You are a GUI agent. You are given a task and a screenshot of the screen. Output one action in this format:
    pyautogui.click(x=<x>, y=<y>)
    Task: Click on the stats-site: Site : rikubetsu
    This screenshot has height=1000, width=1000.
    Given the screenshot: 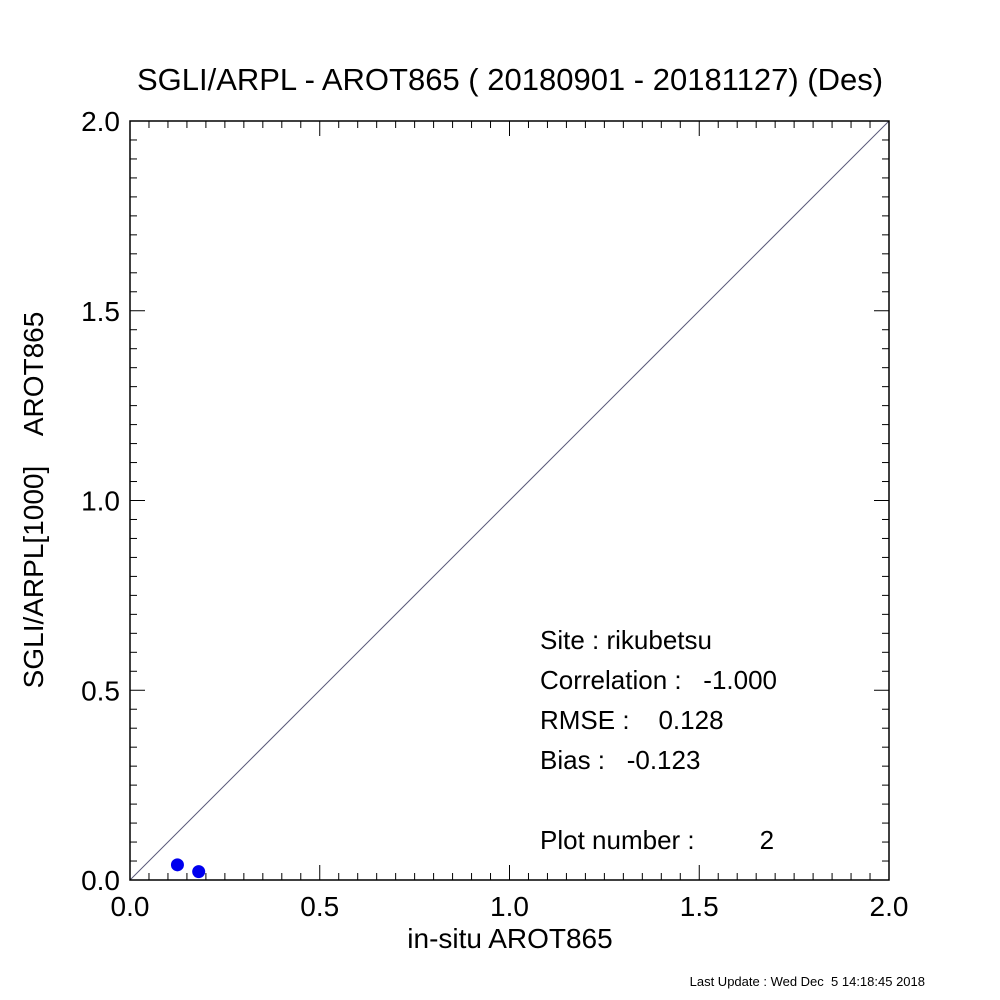 What is the action you would take?
    pyautogui.click(x=626, y=640)
    